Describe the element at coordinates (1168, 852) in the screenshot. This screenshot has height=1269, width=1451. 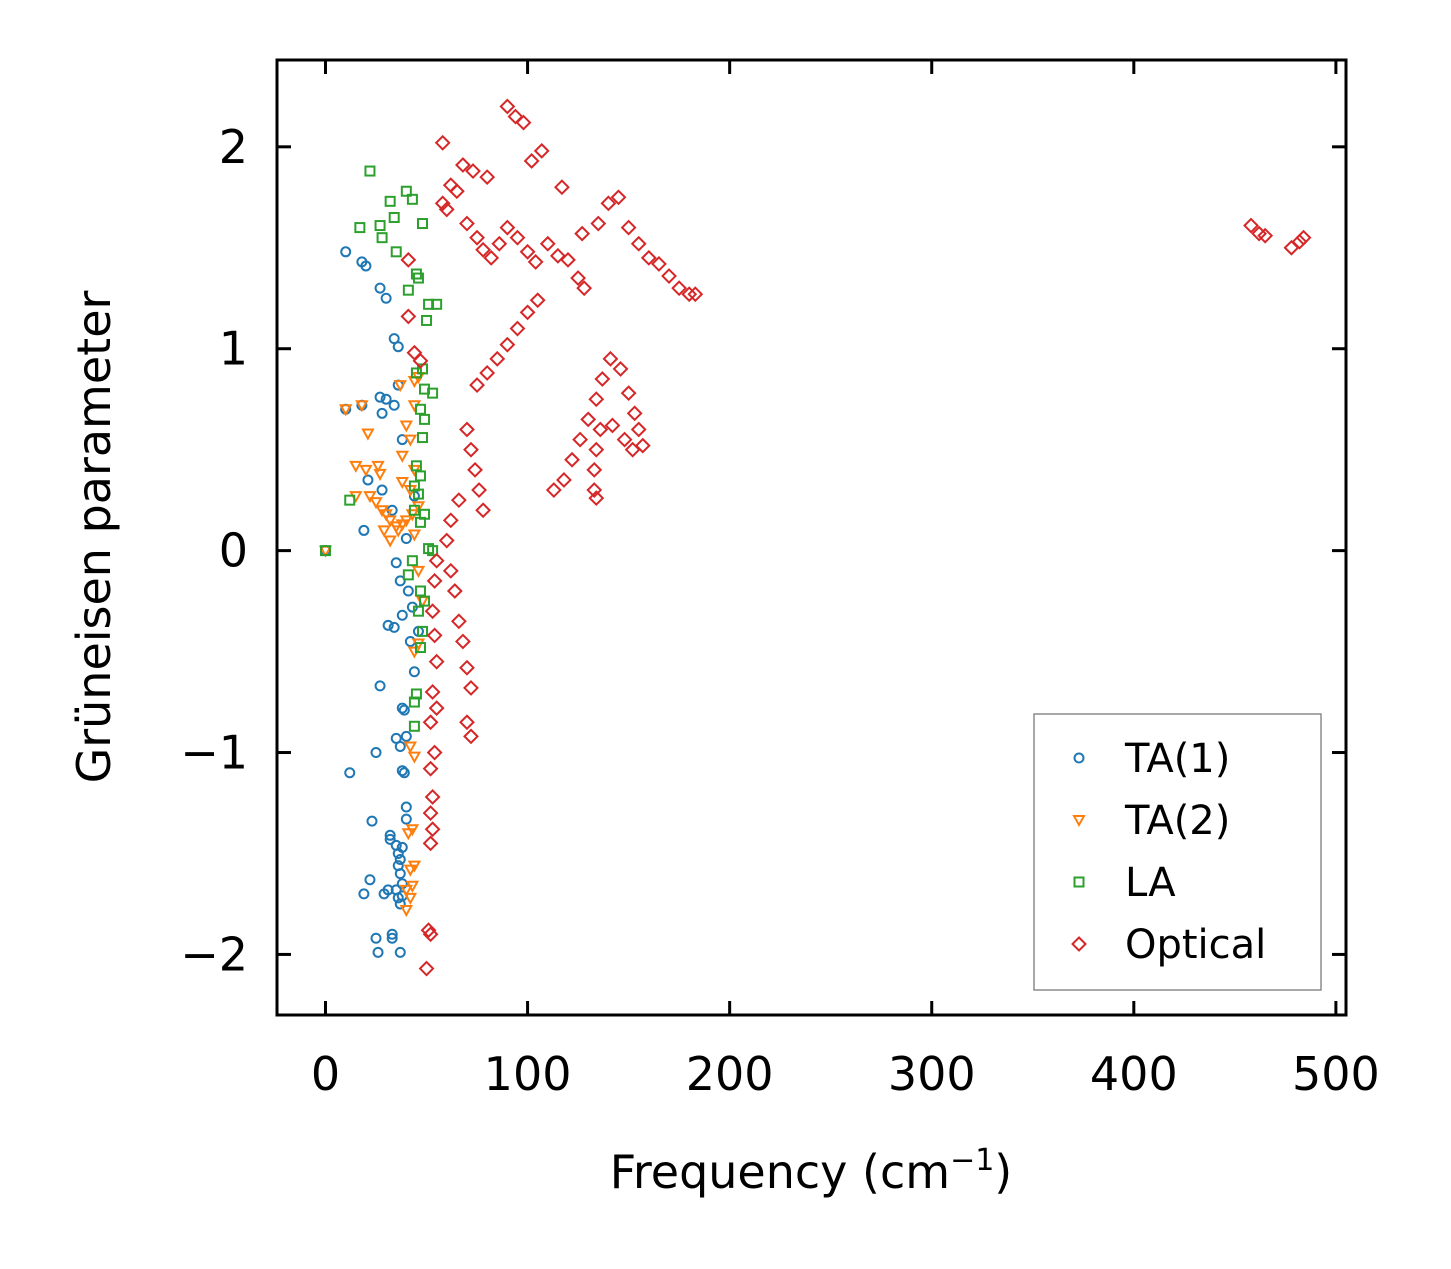
I see `legend-items: TA(1) TA(2) LA Optical` at that location.